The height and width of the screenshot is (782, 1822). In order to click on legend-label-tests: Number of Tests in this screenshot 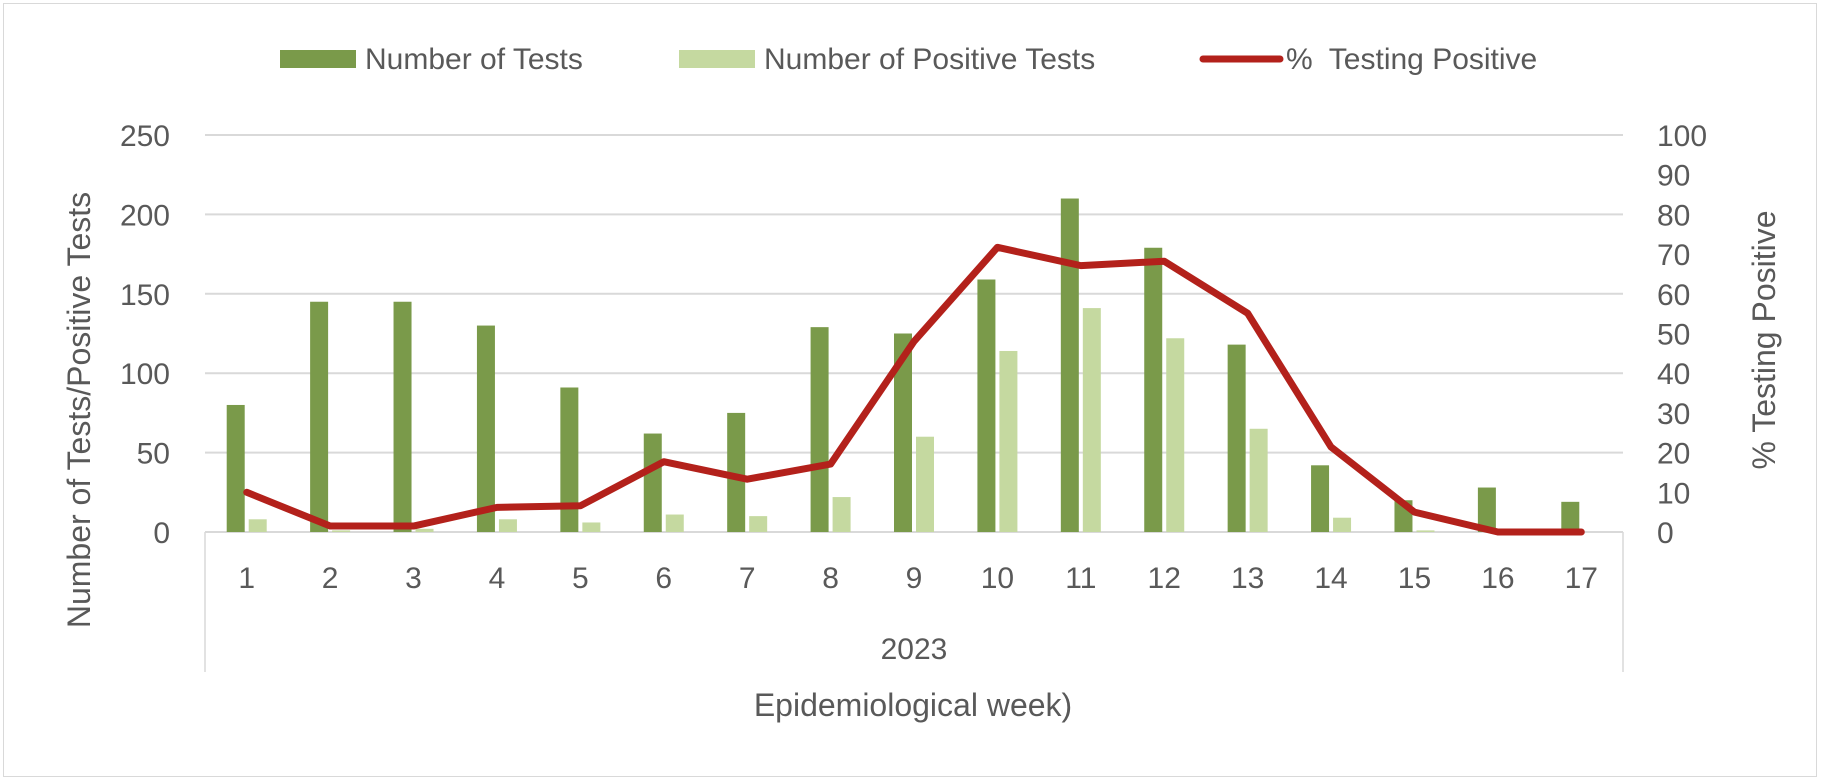, I will do `click(474, 59)`.